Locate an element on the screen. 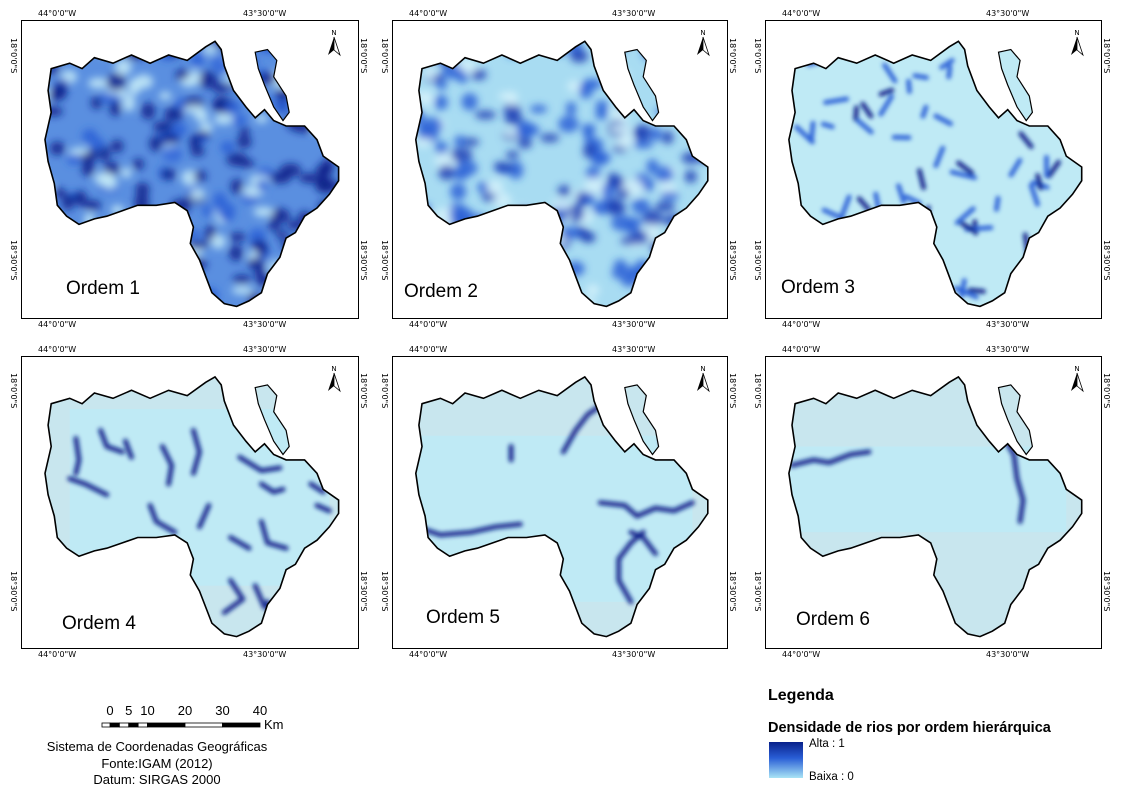 Image resolution: width=1123 pixels, height=794 pixels. scale-label: 5 is located at coordinates (128, 710).